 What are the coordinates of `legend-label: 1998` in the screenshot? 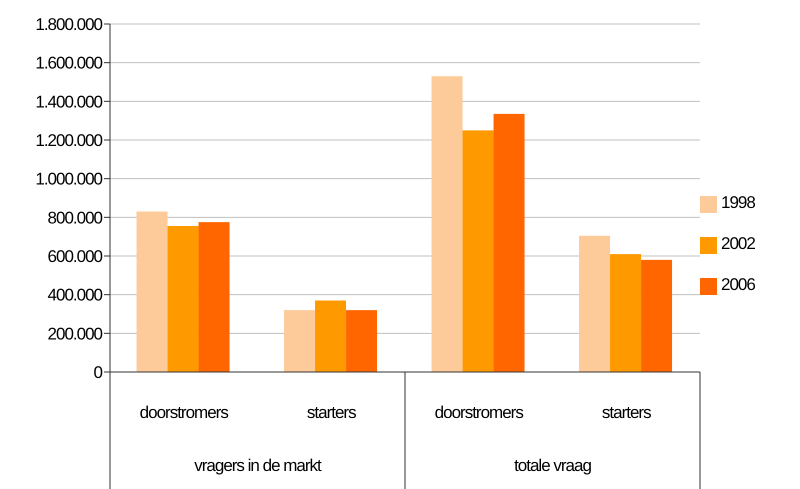 It's located at (738, 202).